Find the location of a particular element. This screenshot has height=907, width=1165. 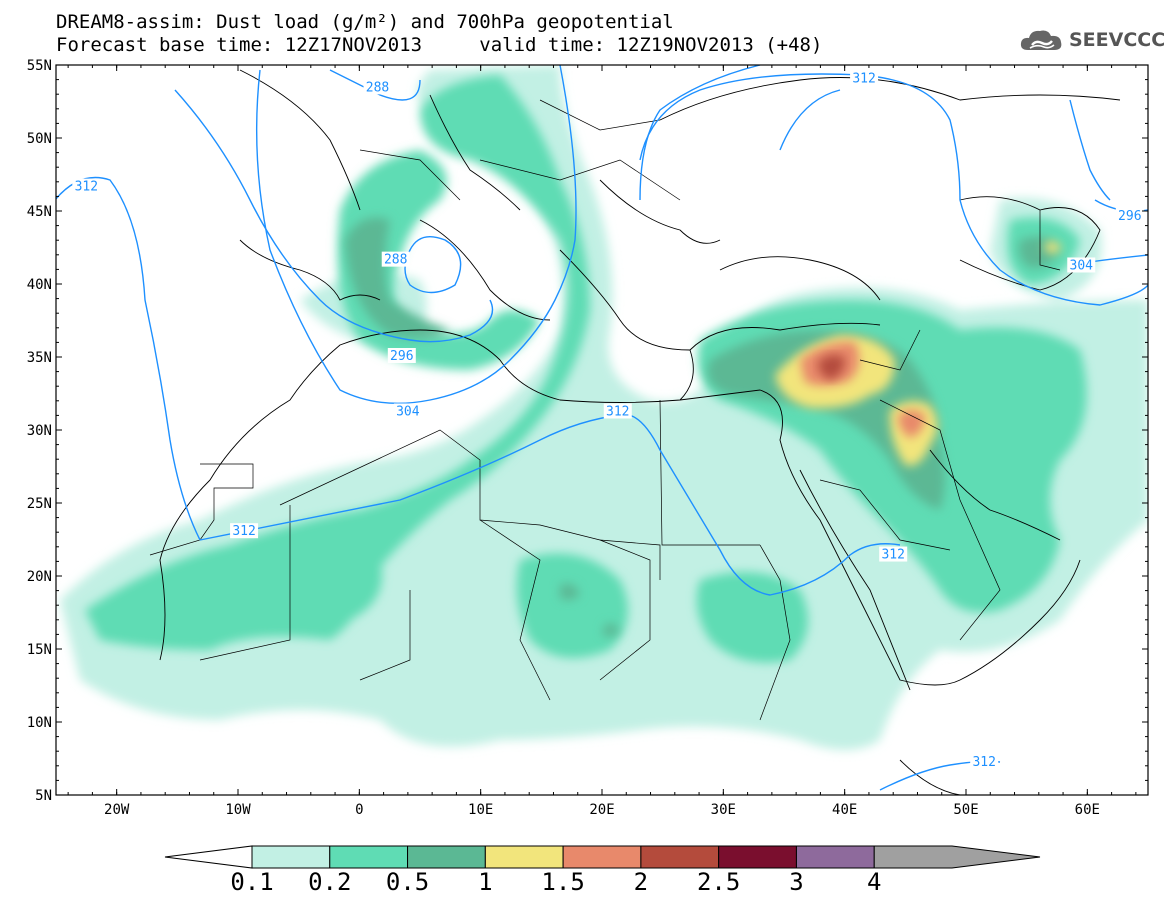

lat-label: 35N is located at coordinates (39, 358).